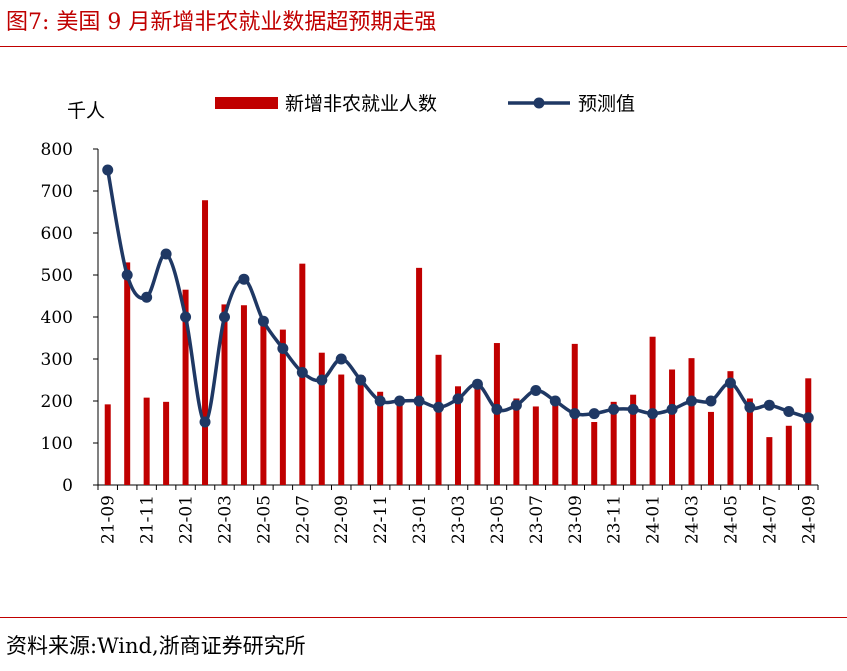 The image size is (847, 671). What do you see at coordinates (537, 519) in the screenshot?
I see `x-tick-label: 23-07` at bounding box center [537, 519].